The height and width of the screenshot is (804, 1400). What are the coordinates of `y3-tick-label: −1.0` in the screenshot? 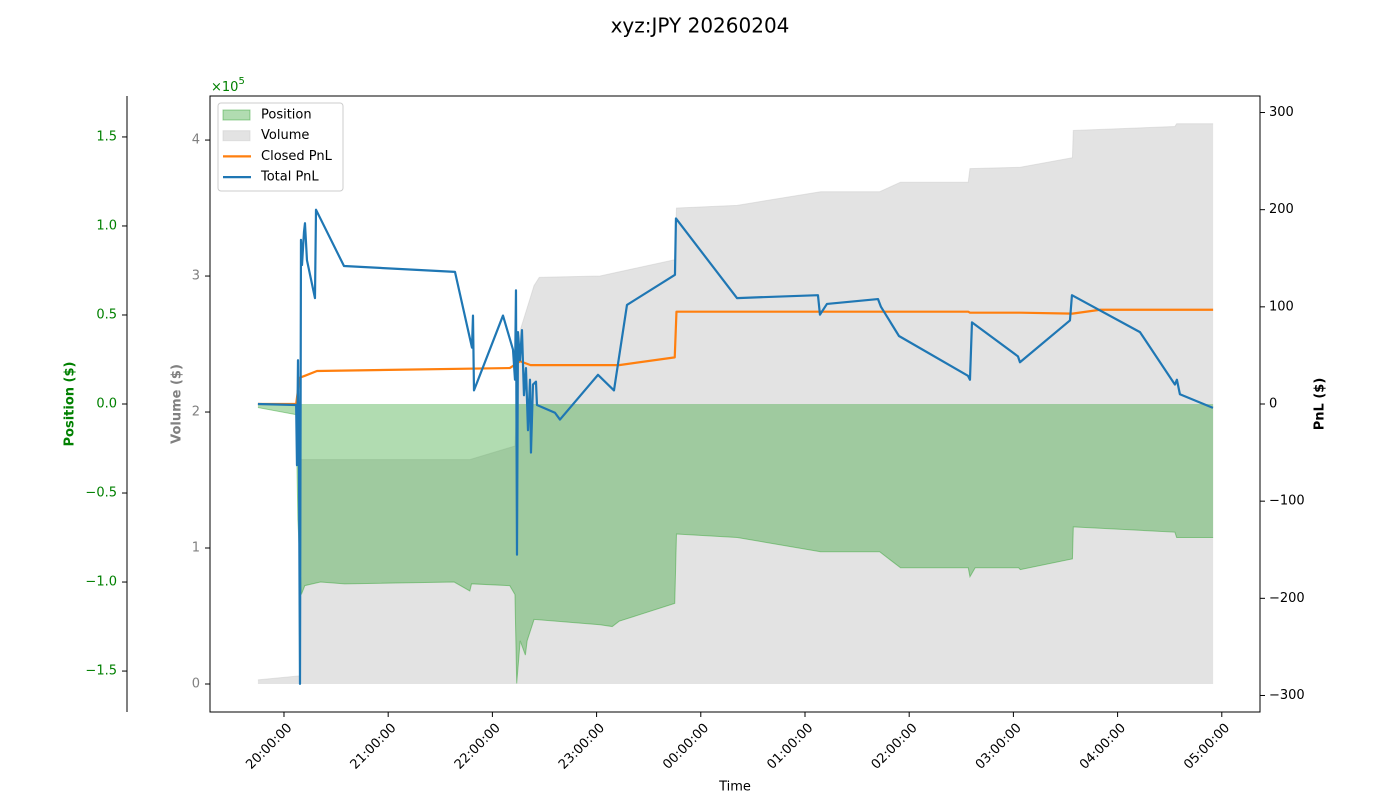 It's located at (101, 582).